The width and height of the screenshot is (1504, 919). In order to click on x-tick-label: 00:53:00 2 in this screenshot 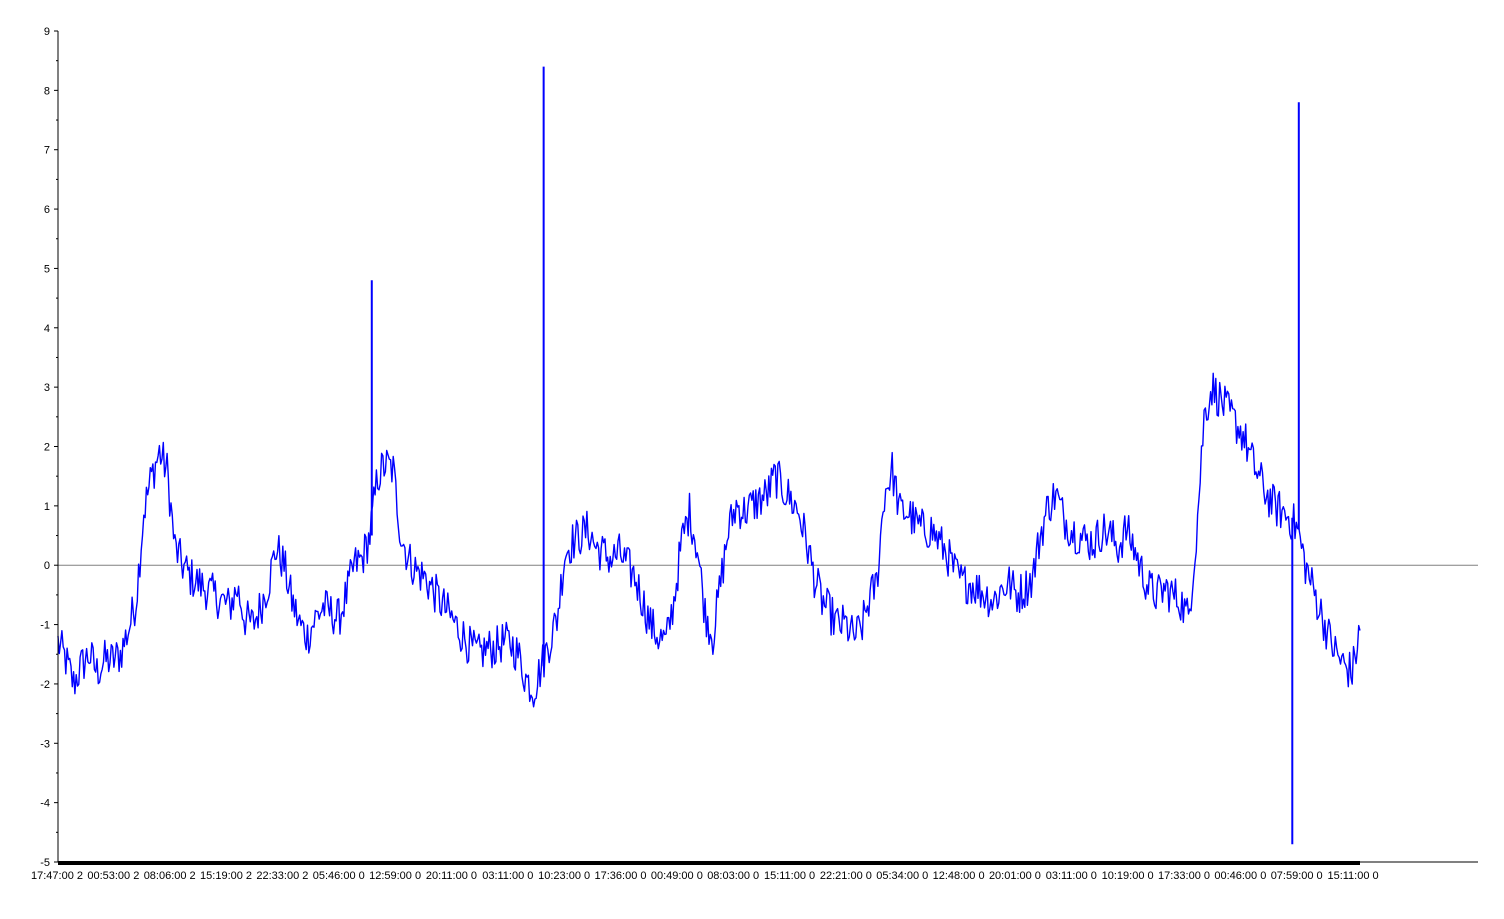, I will do `click(113, 876)`.